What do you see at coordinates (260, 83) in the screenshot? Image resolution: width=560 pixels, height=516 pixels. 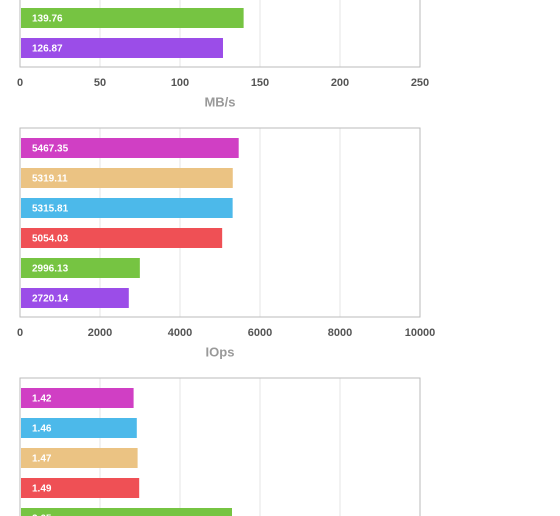 I see `x-tick-label: 150` at bounding box center [260, 83].